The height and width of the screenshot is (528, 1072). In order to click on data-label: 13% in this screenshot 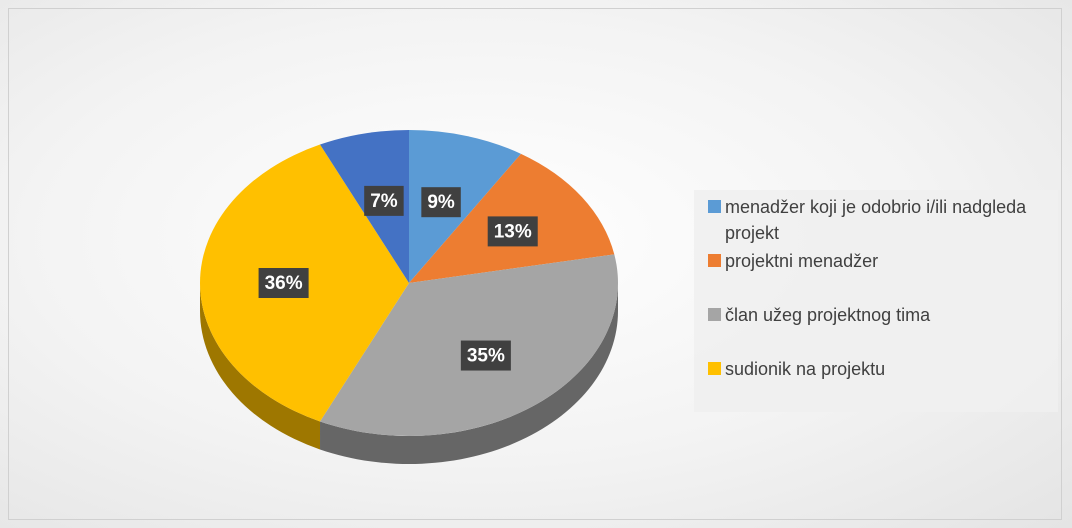, I will do `click(513, 231)`.